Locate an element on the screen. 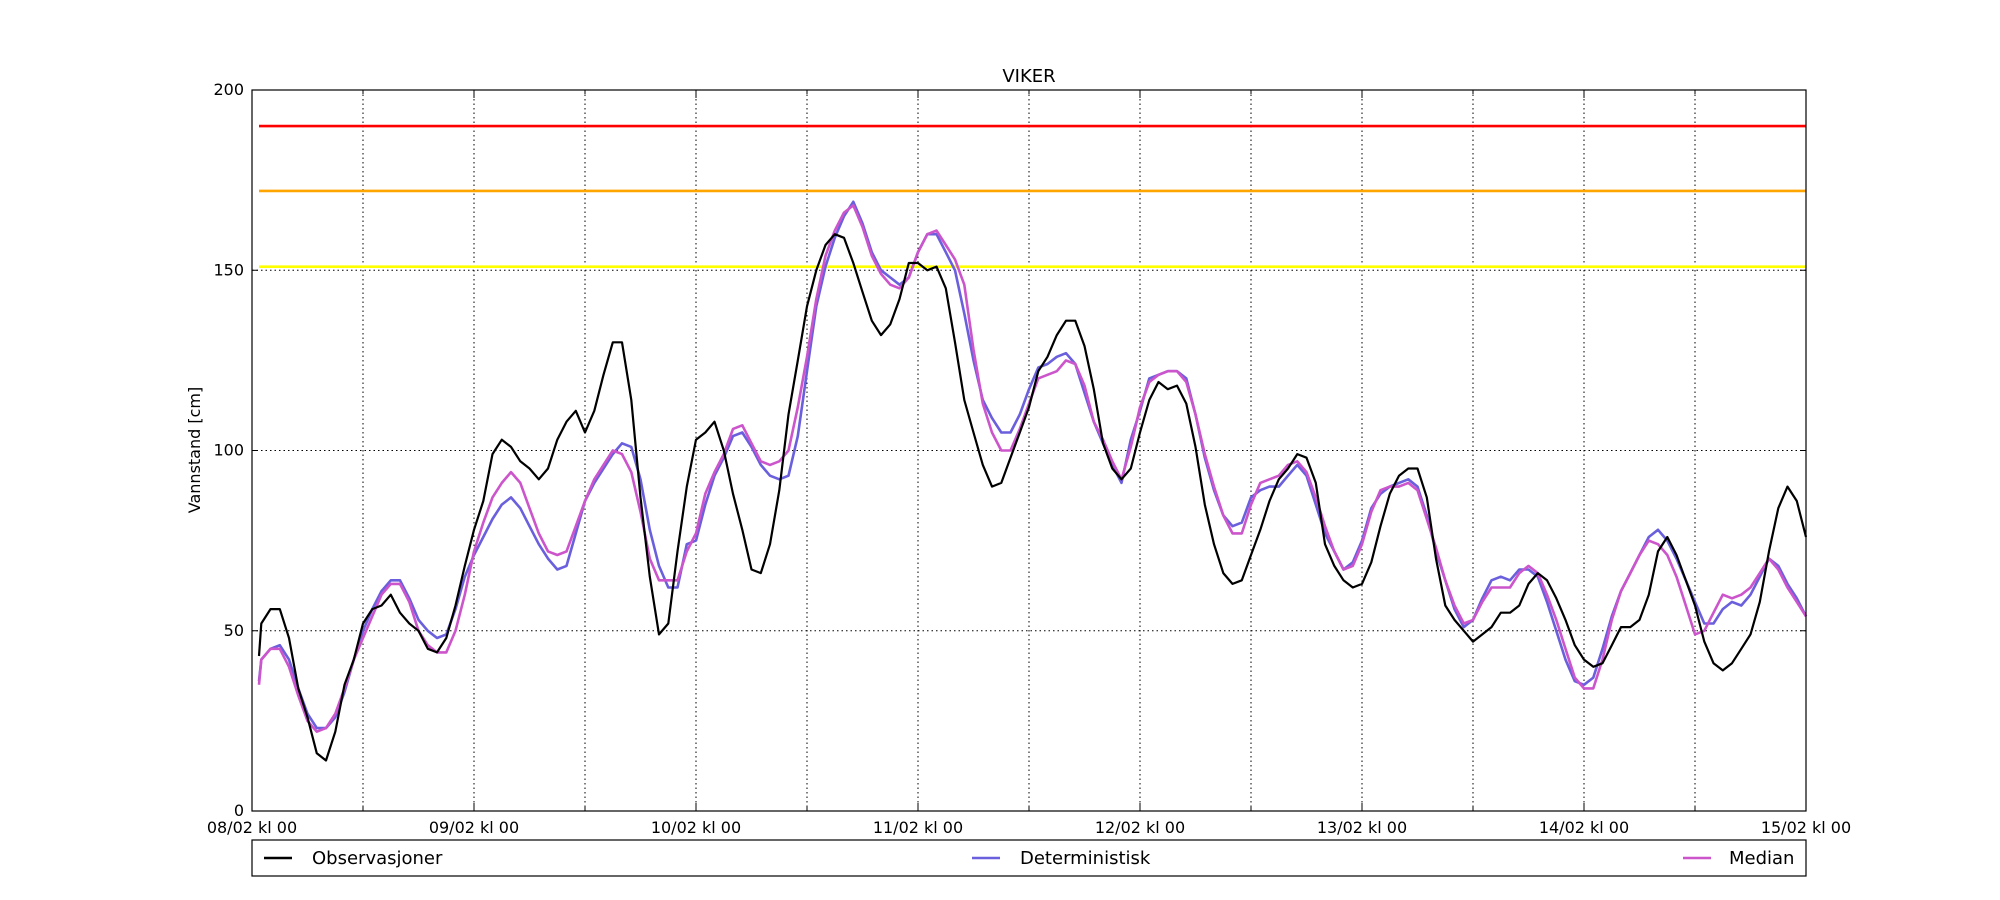 The image size is (2000, 900). x-tick-label: 15/02 kl 00 is located at coordinates (1806, 827).